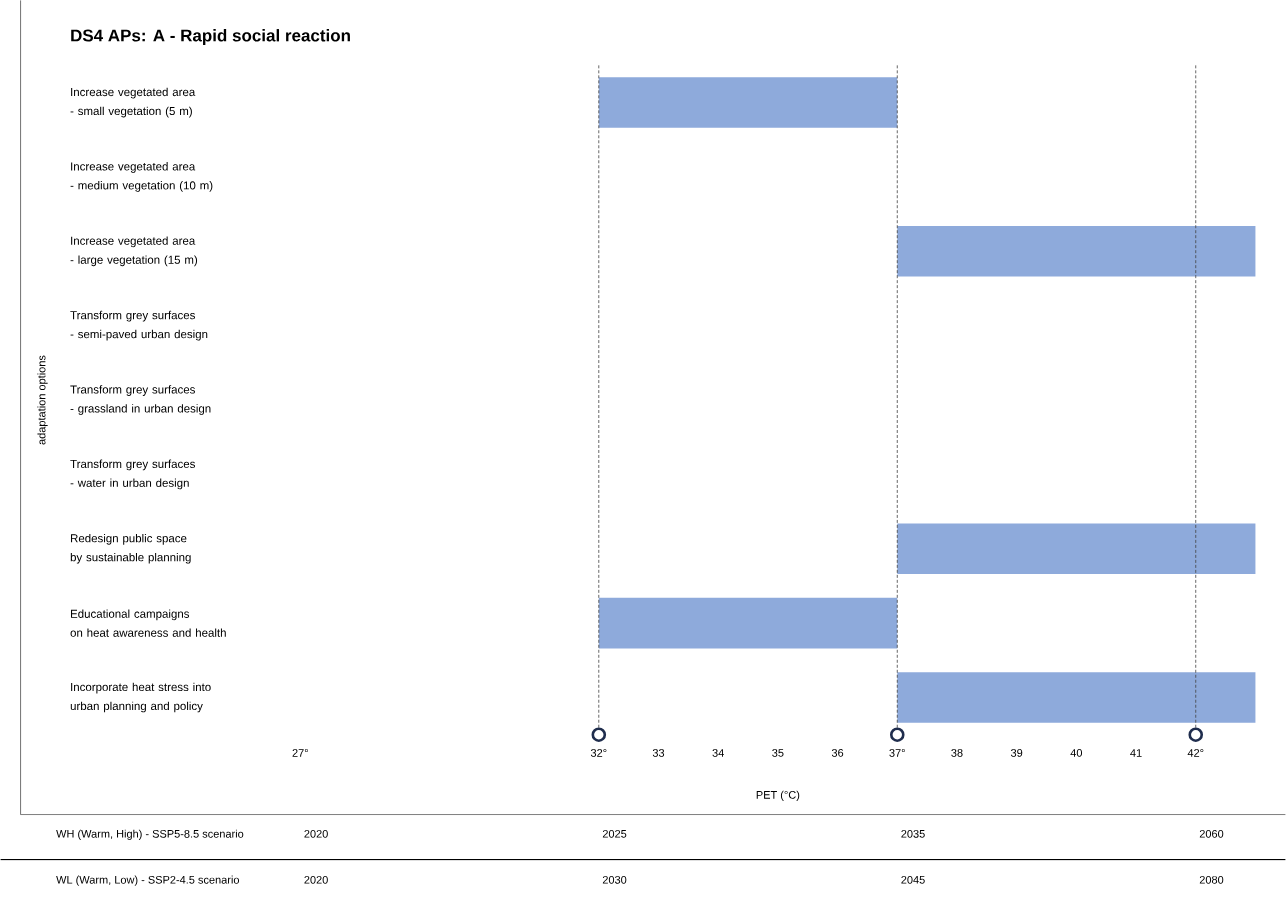 Image resolution: width=1286 pixels, height=901 pixels. Describe the element at coordinates (133, 102) in the screenshot. I see `y-tick-label: Increase vegetated area - small vegetation (5 m)` at that location.